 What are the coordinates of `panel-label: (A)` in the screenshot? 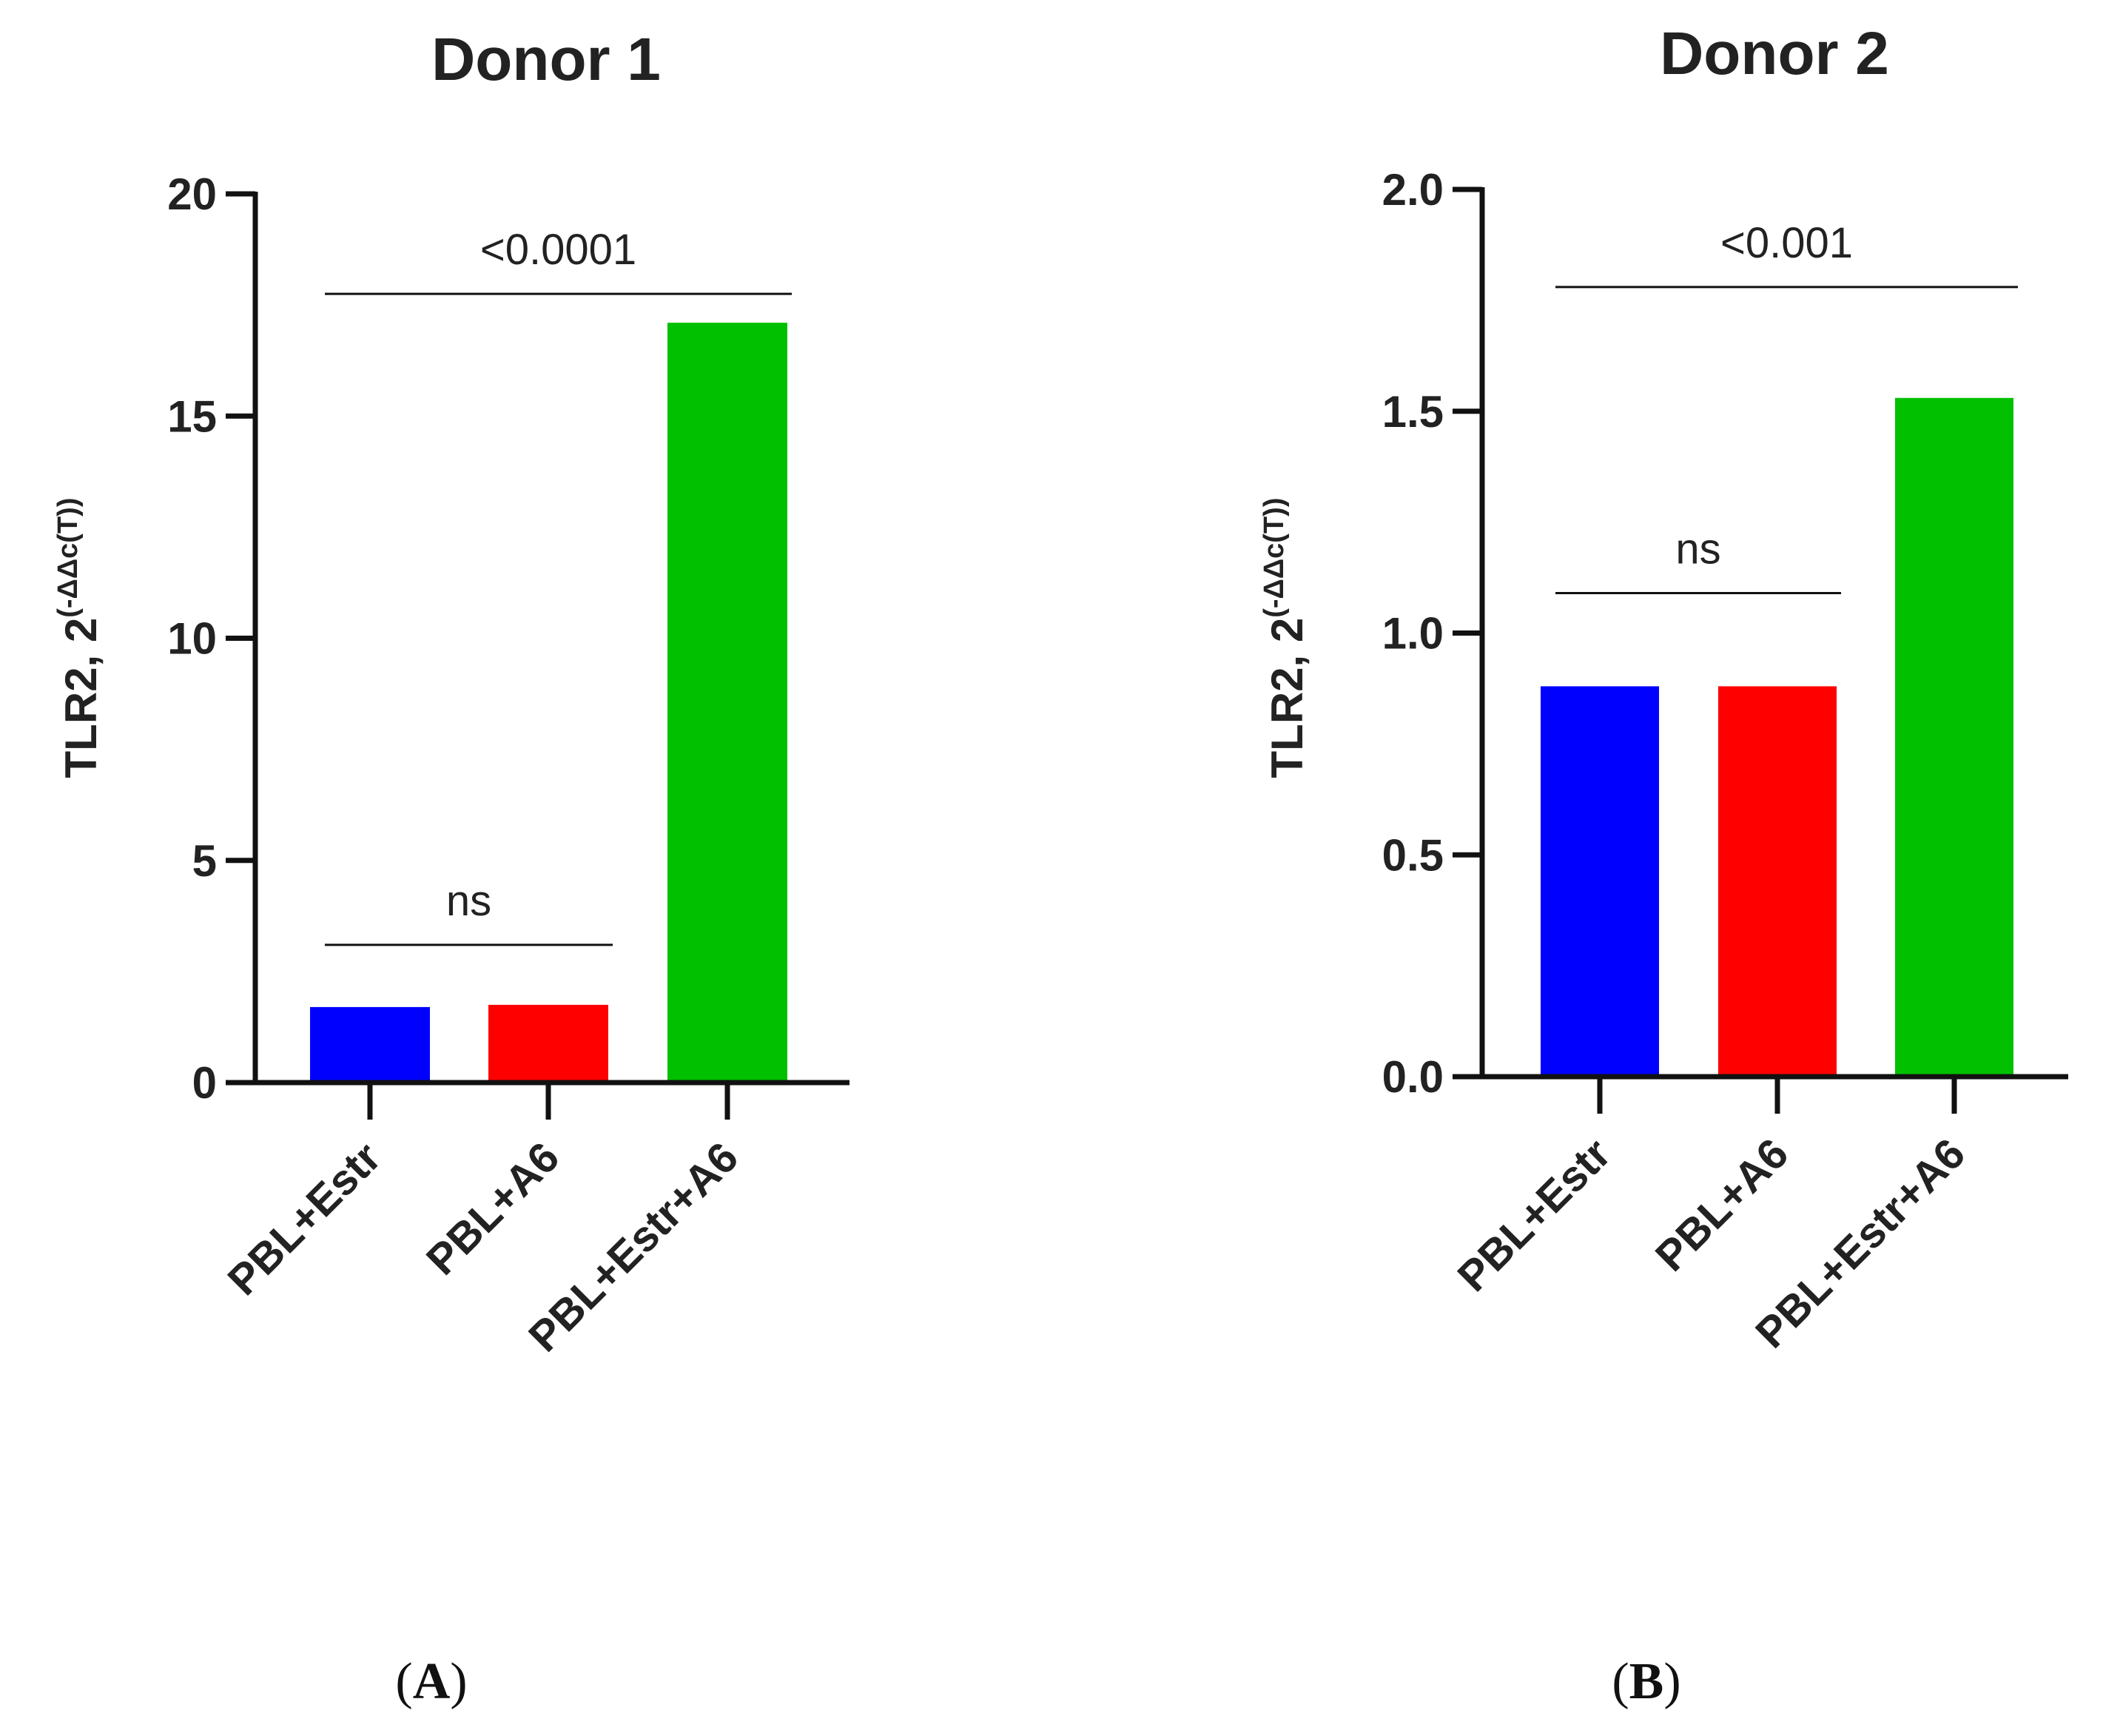 It's located at (431, 1681).